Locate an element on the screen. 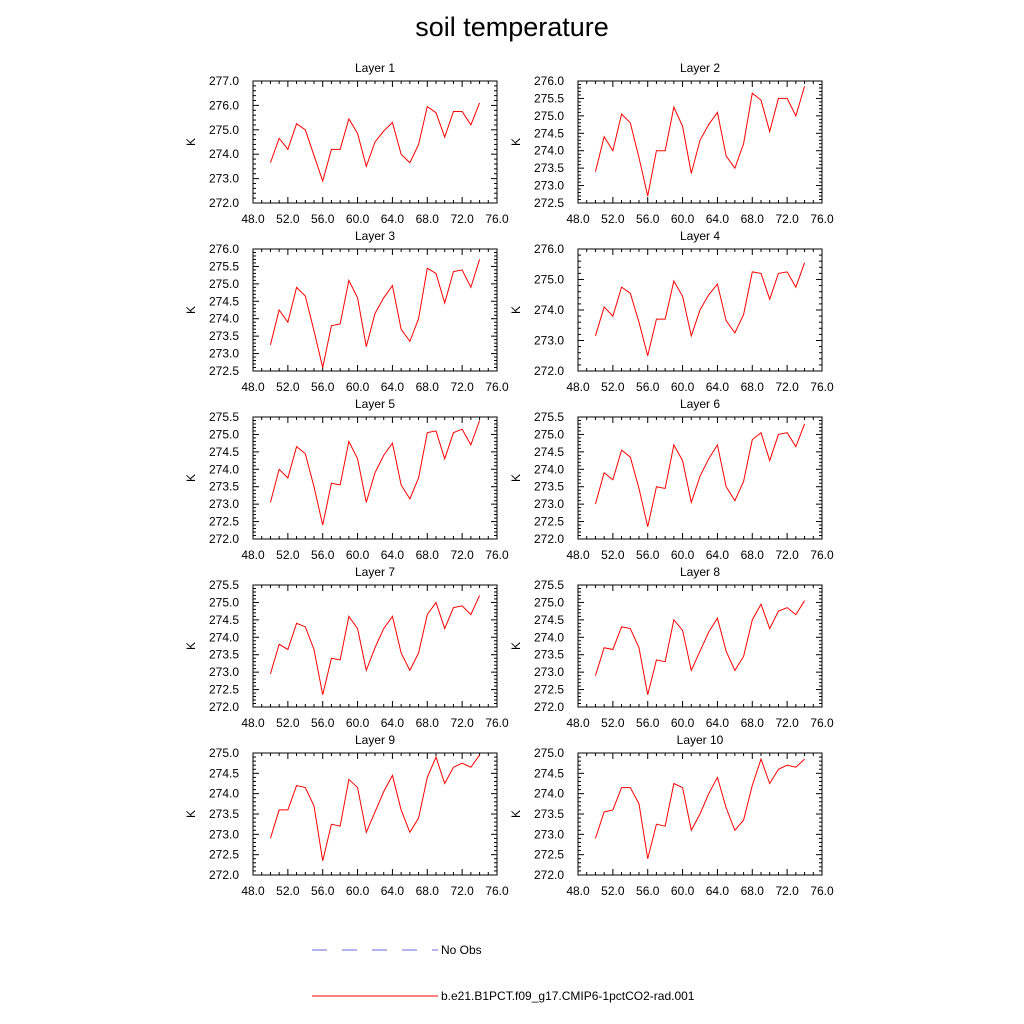 This screenshot has height=1024, width=1024. panel-8-y-tick-label: 272.5 is located at coordinates (549, 690).